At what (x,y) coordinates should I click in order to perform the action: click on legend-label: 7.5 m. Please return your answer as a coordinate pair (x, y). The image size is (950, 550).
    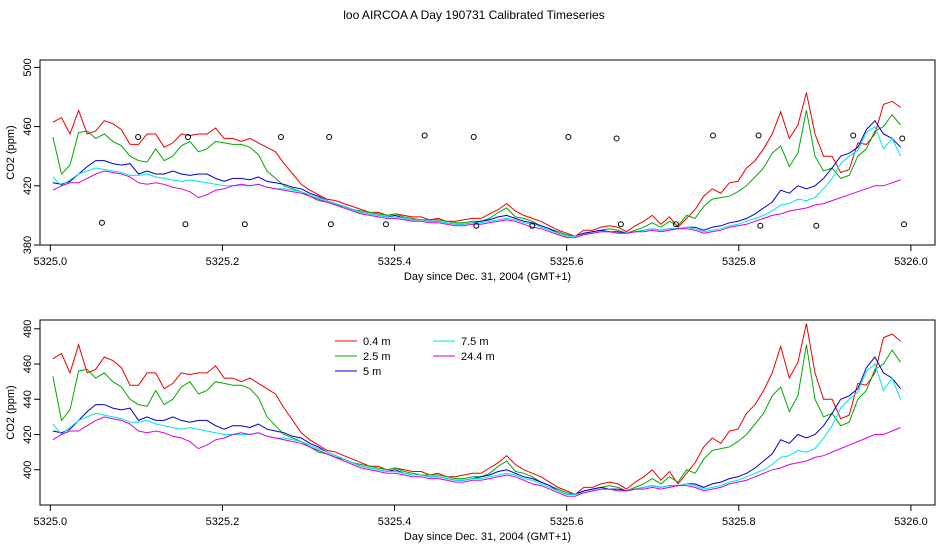
    Looking at the image, I should click on (475, 342).